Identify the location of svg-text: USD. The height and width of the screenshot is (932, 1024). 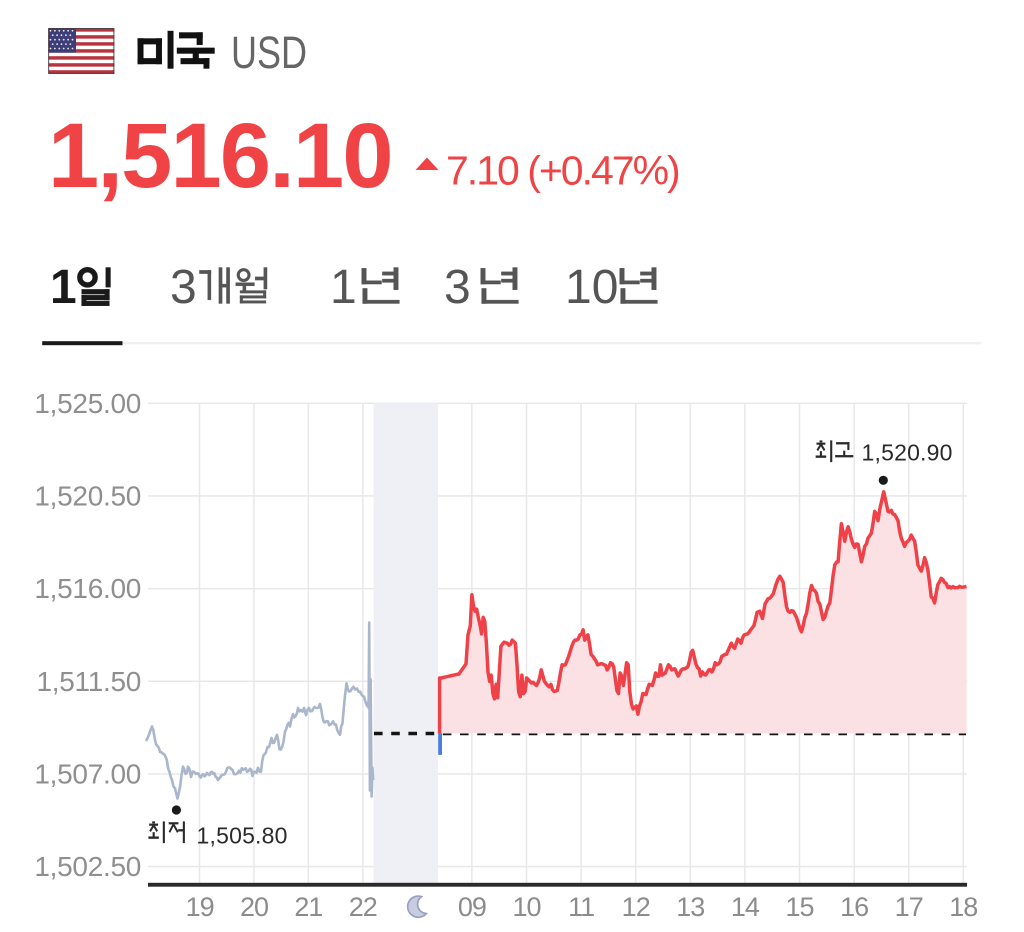
(269, 52).